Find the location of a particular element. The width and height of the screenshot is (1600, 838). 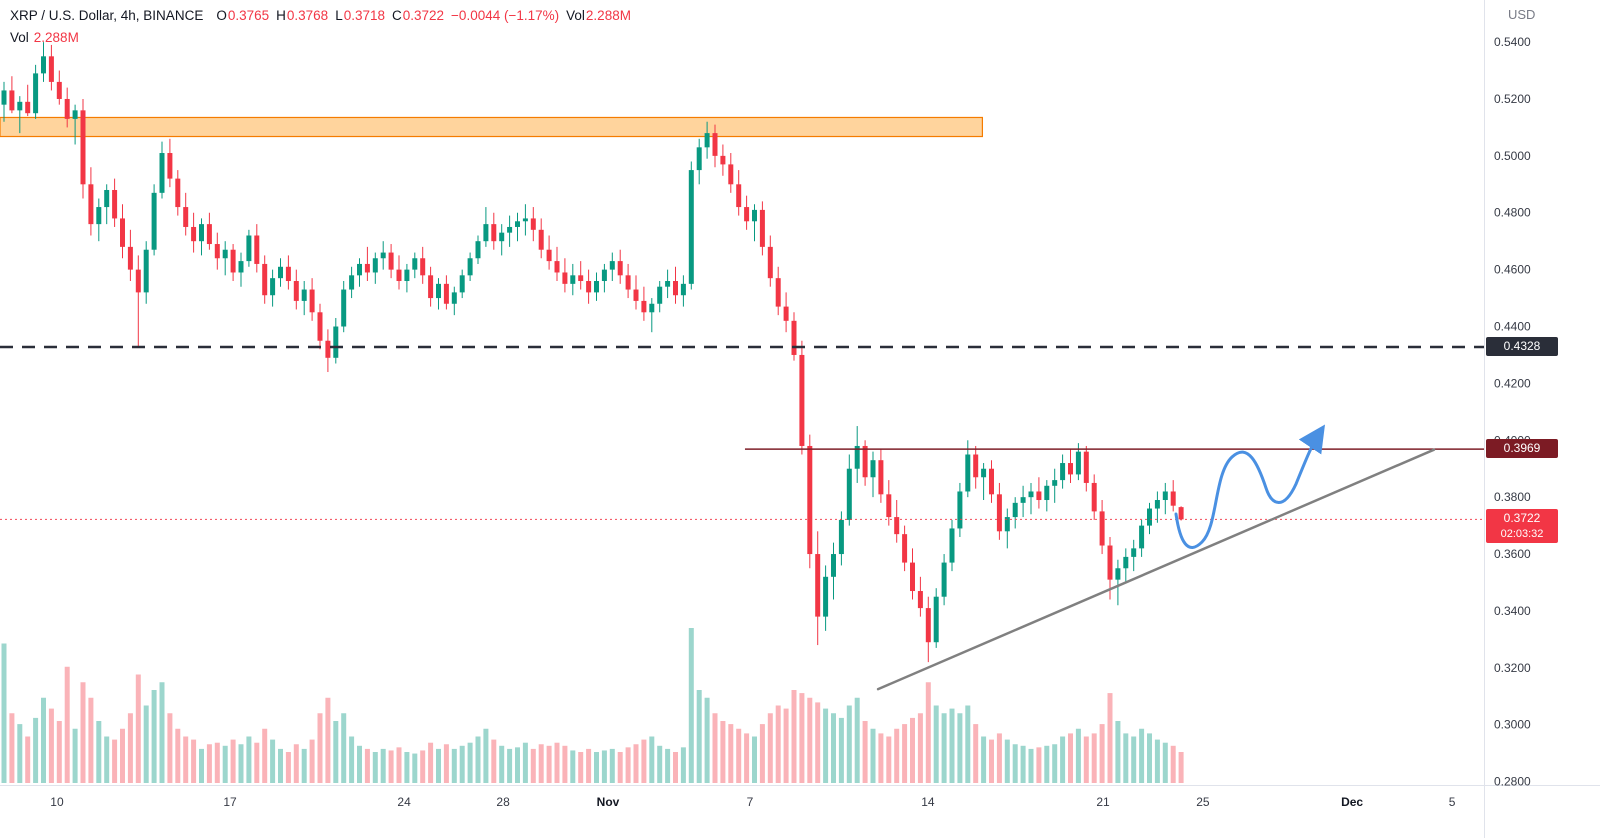

y-tick-label: 0.3200 is located at coordinates (1512, 668).